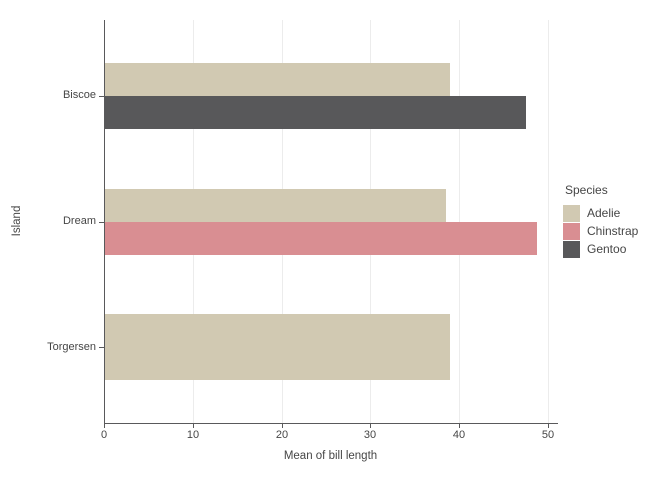  What do you see at coordinates (613, 231) in the screenshot?
I see `legend-item-label: Chinstrap` at bounding box center [613, 231].